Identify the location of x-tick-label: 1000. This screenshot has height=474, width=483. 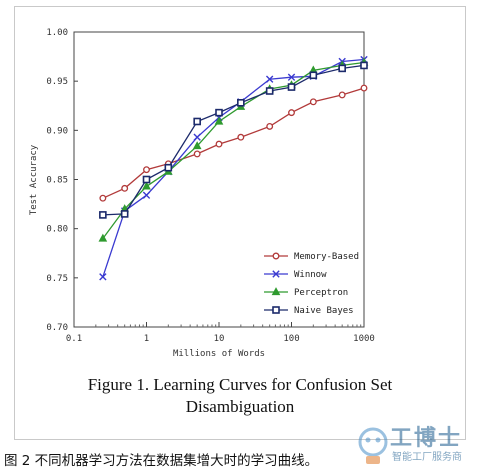
(364, 339).